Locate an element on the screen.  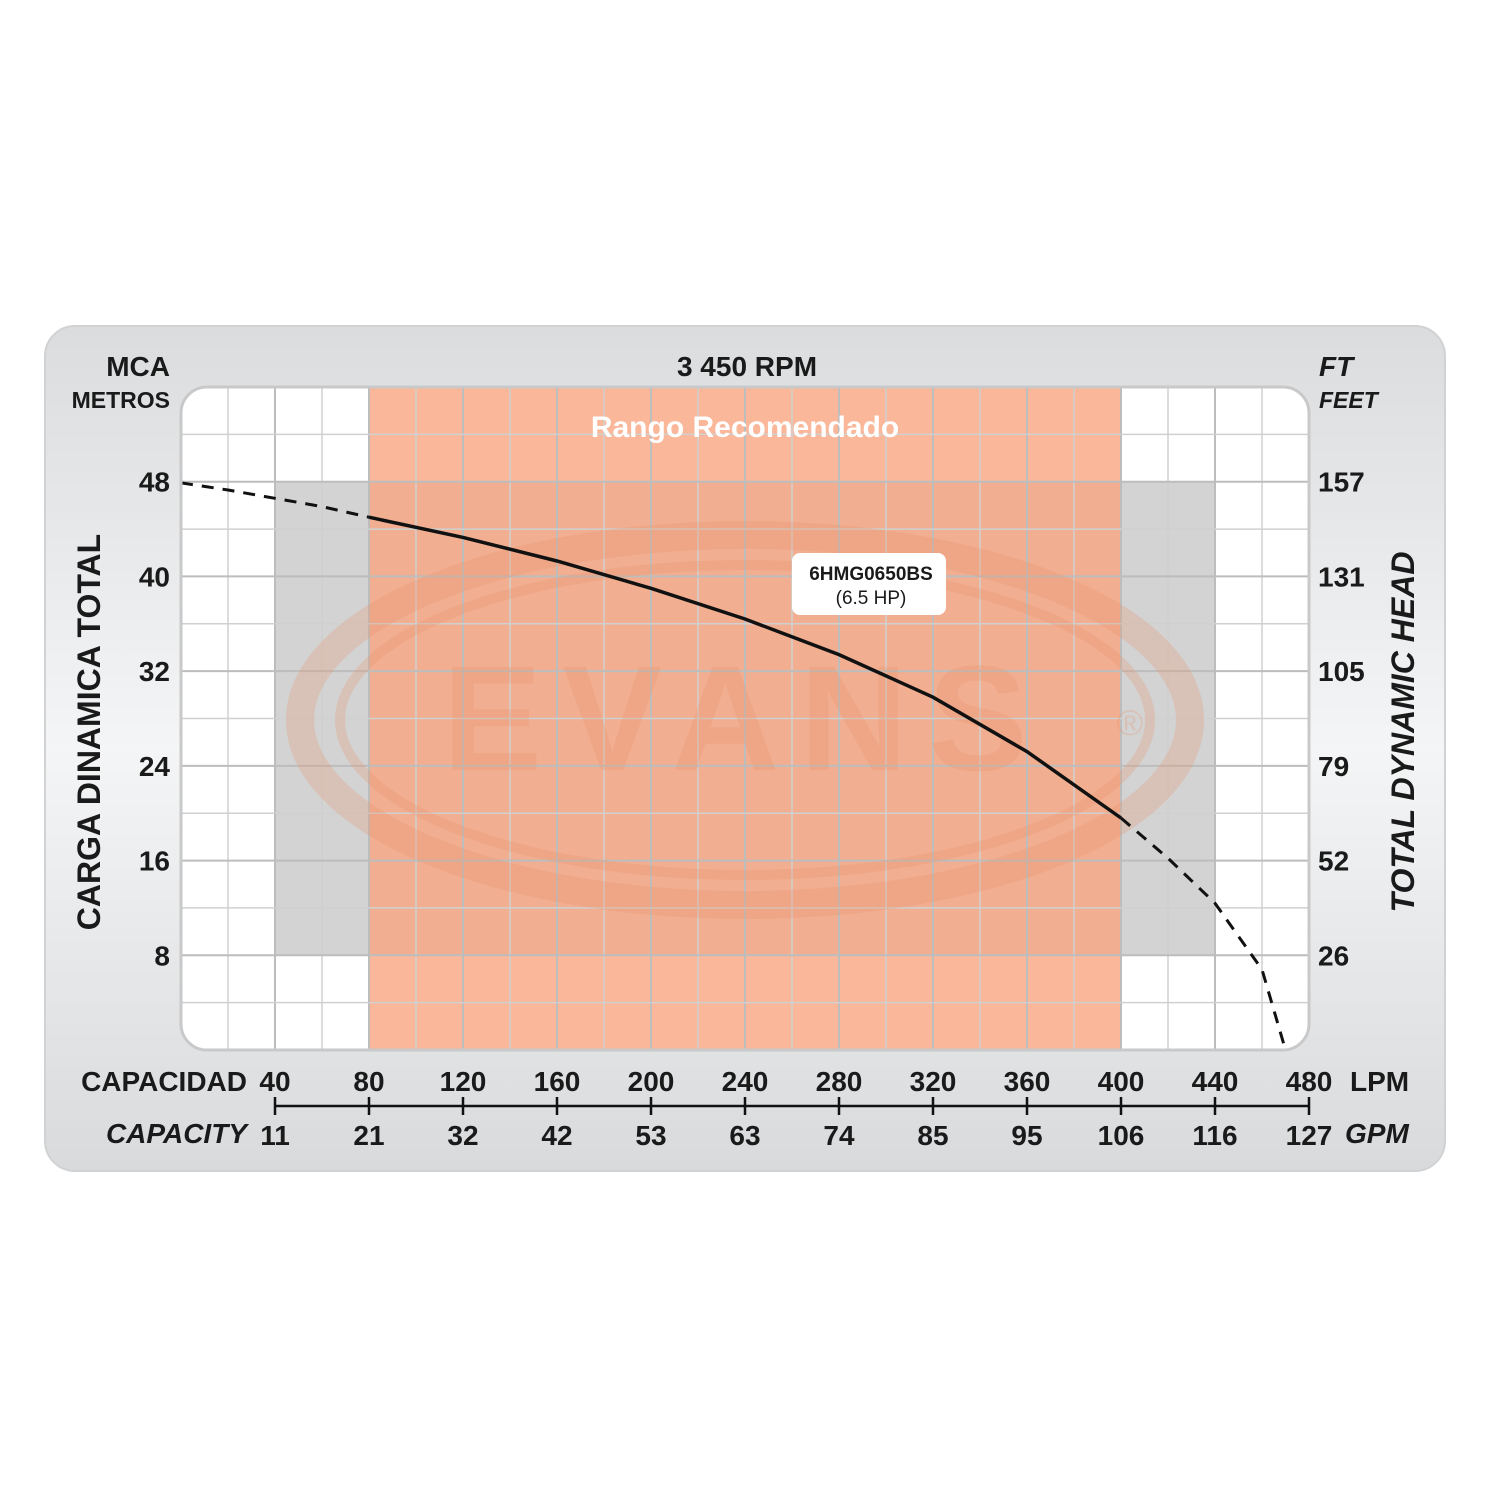
bottom-axis-tick-label: 240 is located at coordinates (745, 1081).